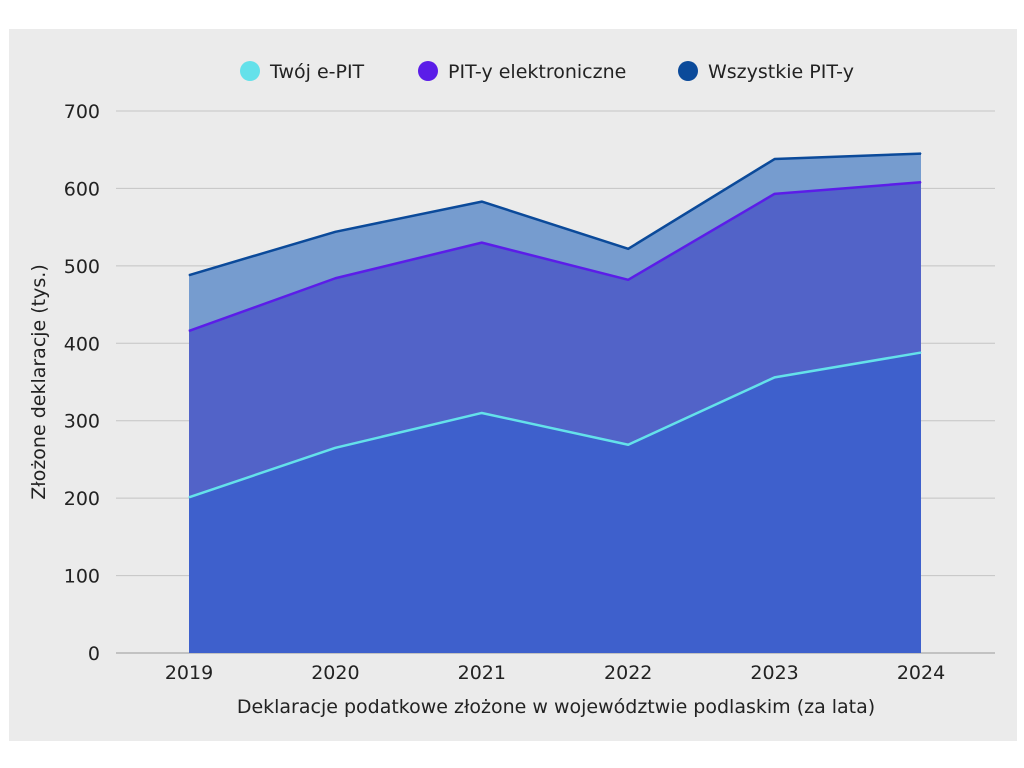 Image resolution: width=1024 pixels, height=768 pixels. What do you see at coordinates (82, 112) in the screenshot?
I see `y-tick-label: 700` at bounding box center [82, 112].